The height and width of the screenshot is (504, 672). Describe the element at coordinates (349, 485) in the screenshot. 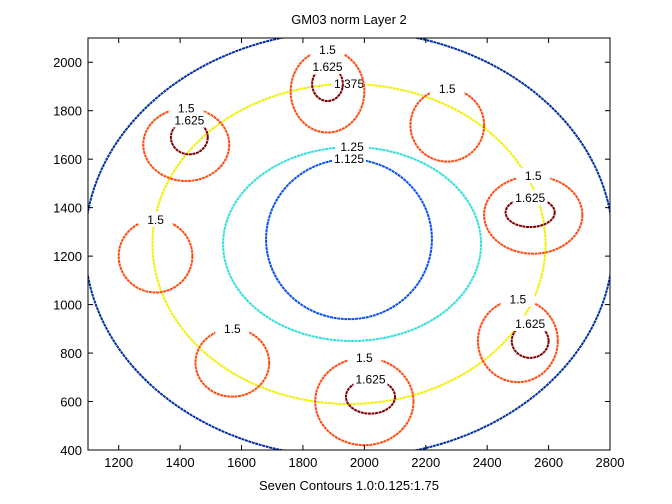

I see `x-axis-label: Seven Contours 1.0:0.125:1.75` at that location.